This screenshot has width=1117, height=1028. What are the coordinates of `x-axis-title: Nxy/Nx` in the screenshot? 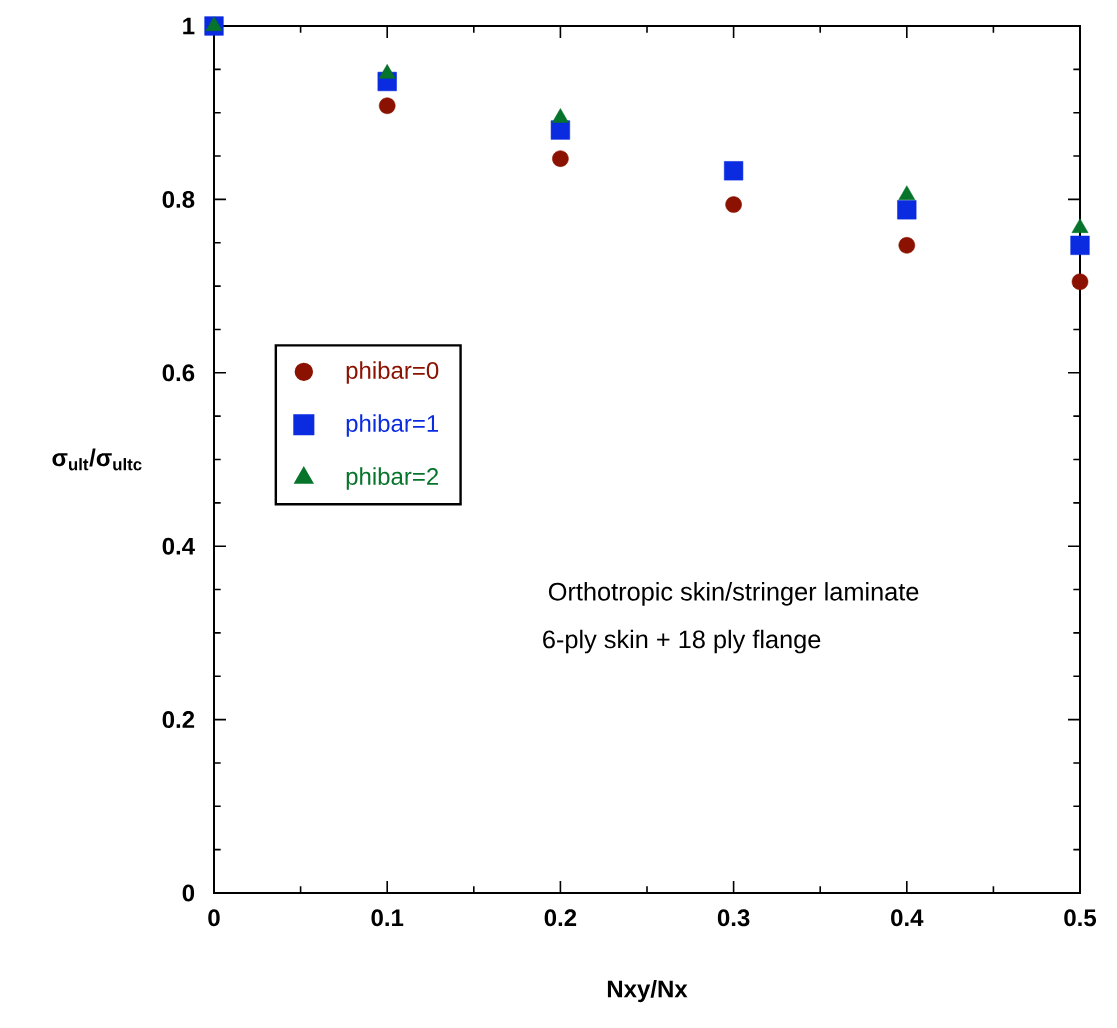 It's located at (647, 991).